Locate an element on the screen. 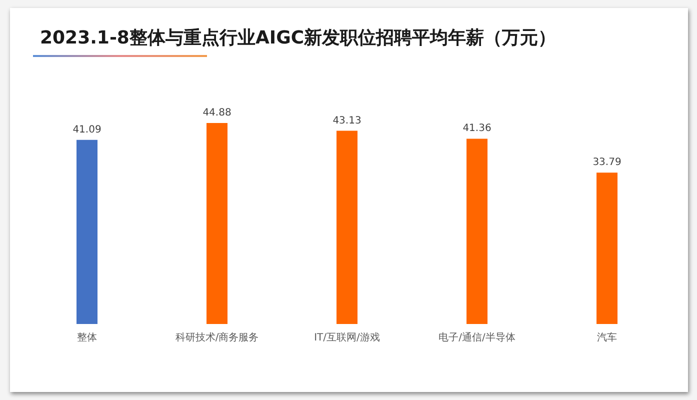 The height and width of the screenshot is (400, 697). x-tick-label: 整体 is located at coordinates (87, 338).